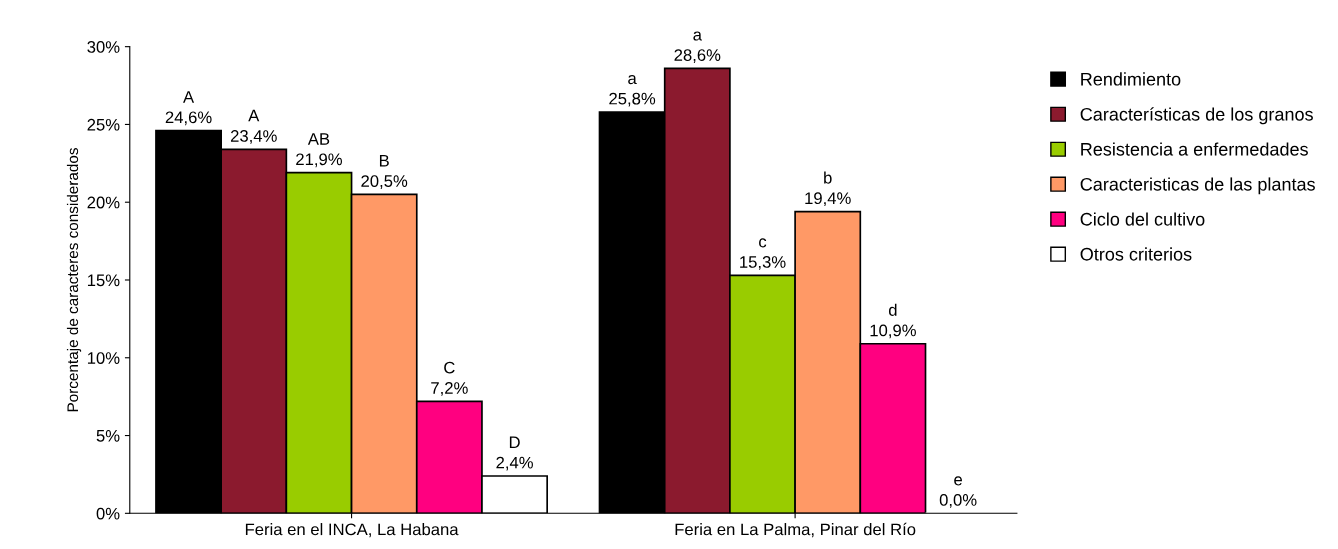 The width and height of the screenshot is (1338, 549). I want to click on x-tick-label: Feria en el INCA, La Habana, so click(352, 530).